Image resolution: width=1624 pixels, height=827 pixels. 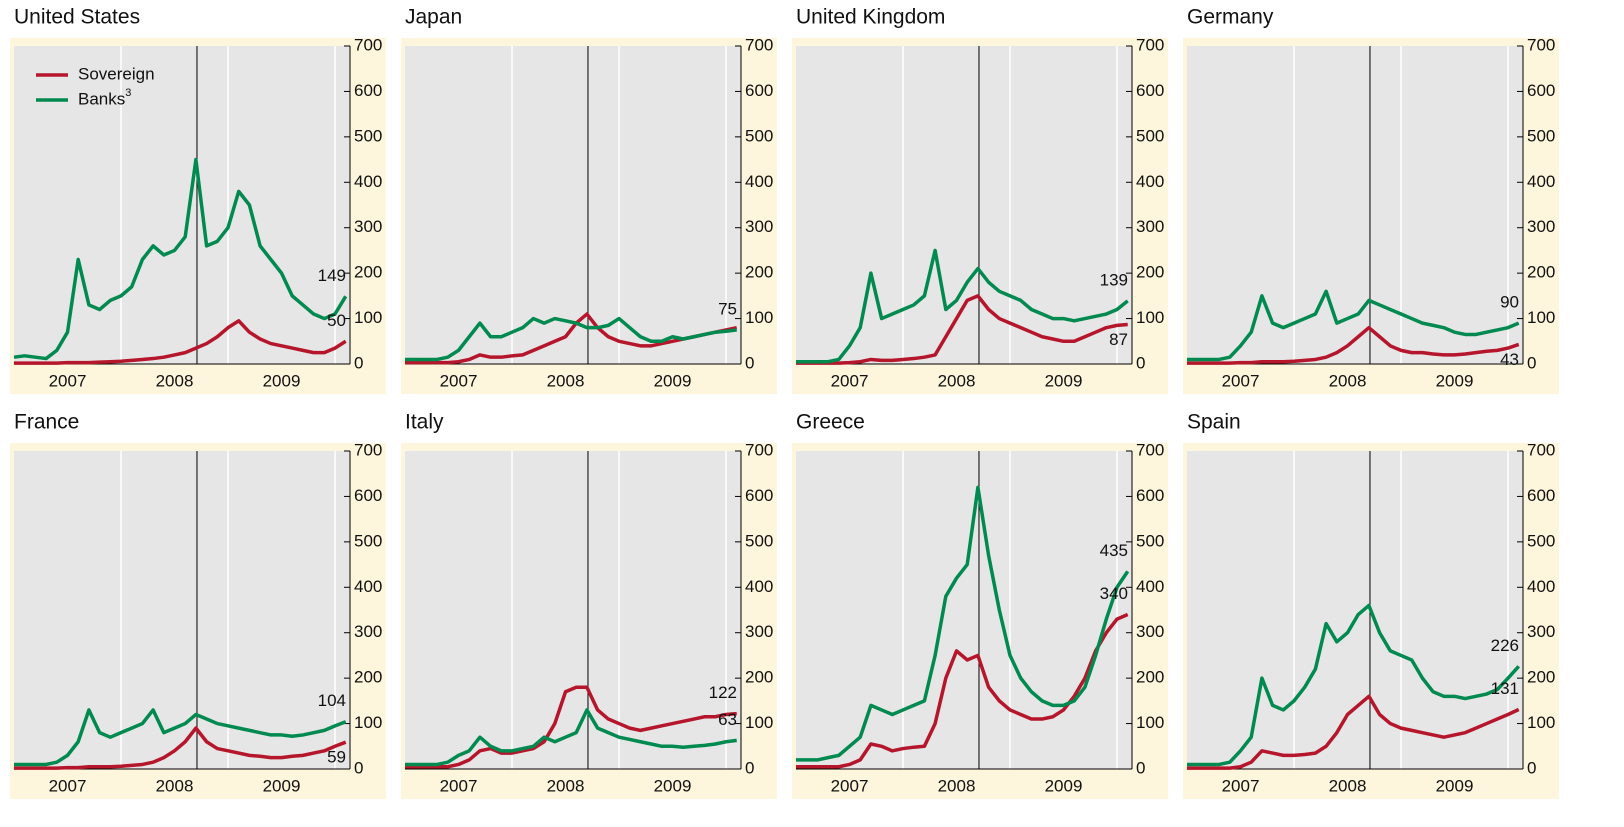 I want to click on end-label: 63, so click(x=727, y=719).